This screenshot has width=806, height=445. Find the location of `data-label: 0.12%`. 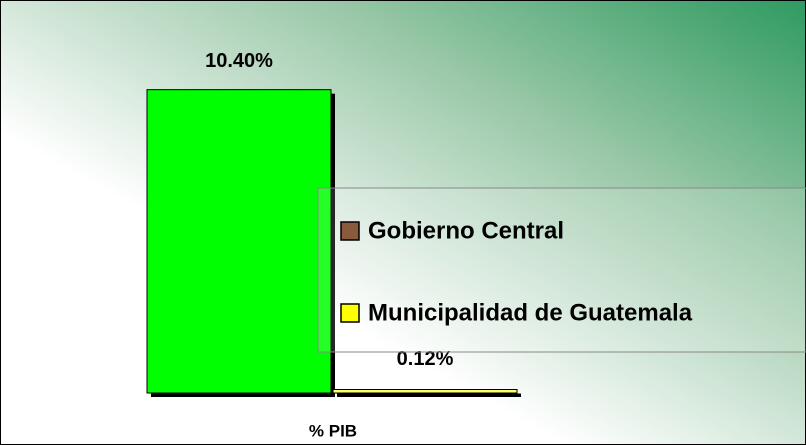

data-label: 0.12% is located at coordinates (425, 359).